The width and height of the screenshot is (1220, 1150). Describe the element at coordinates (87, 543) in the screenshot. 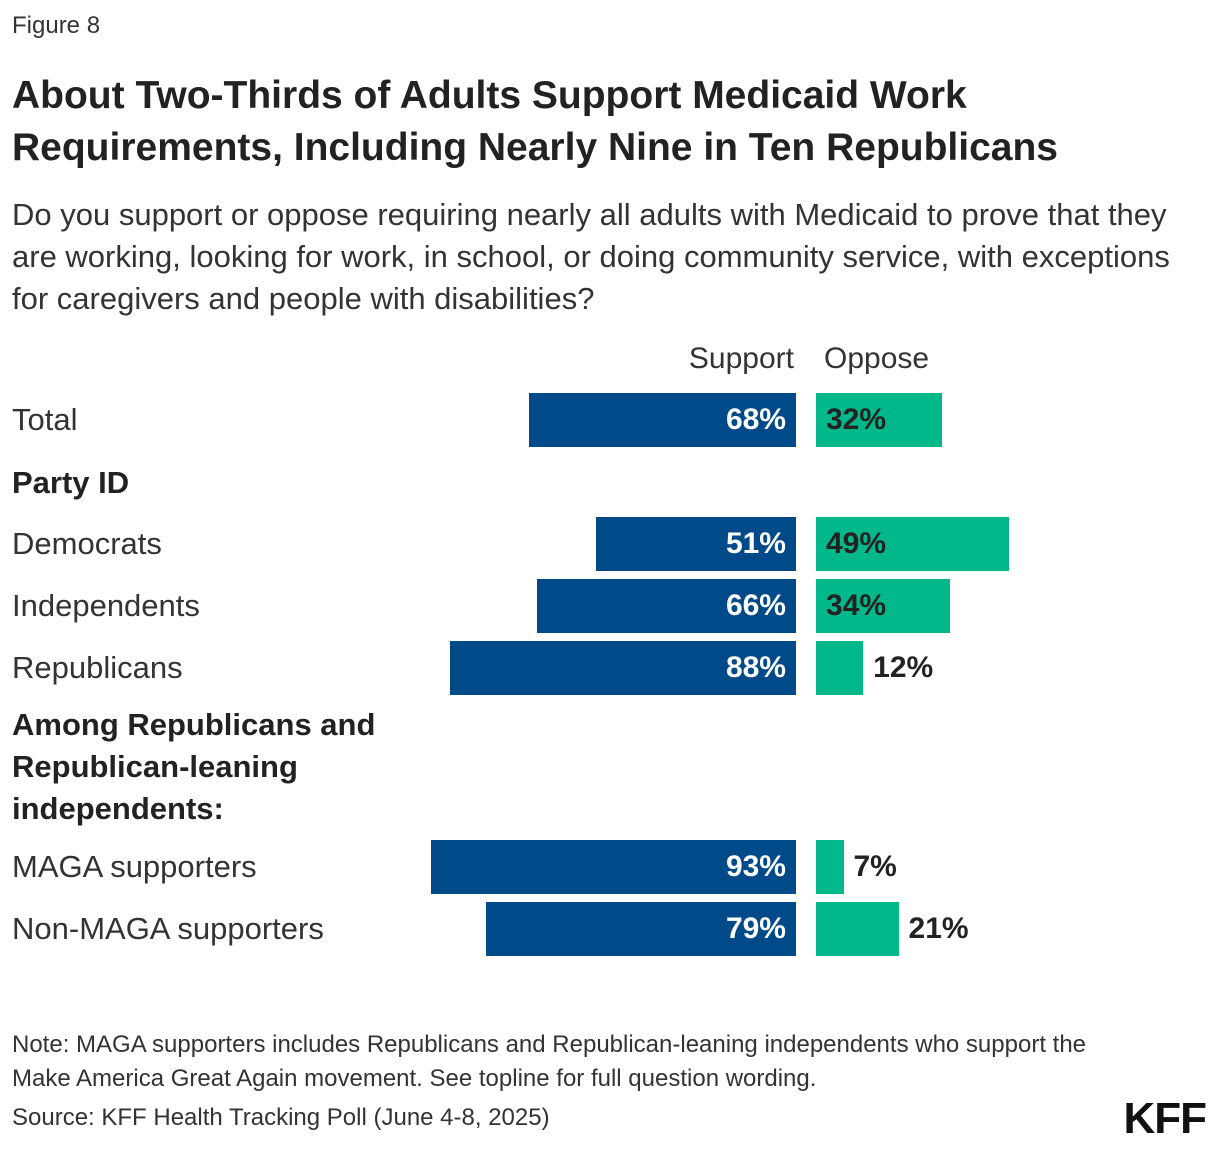

I see `row-label: Democrats` at that location.